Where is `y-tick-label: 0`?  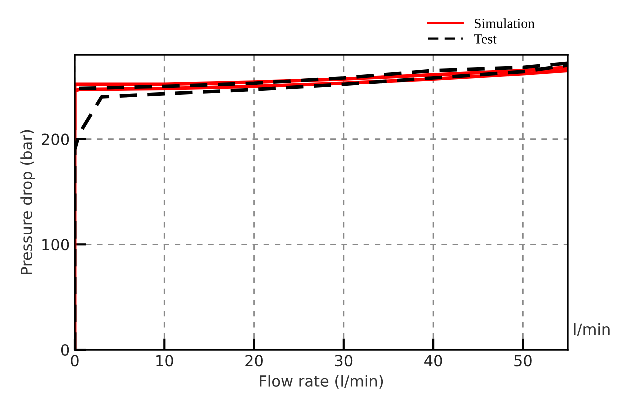
y-tick-label: 0 is located at coordinates (65, 350).